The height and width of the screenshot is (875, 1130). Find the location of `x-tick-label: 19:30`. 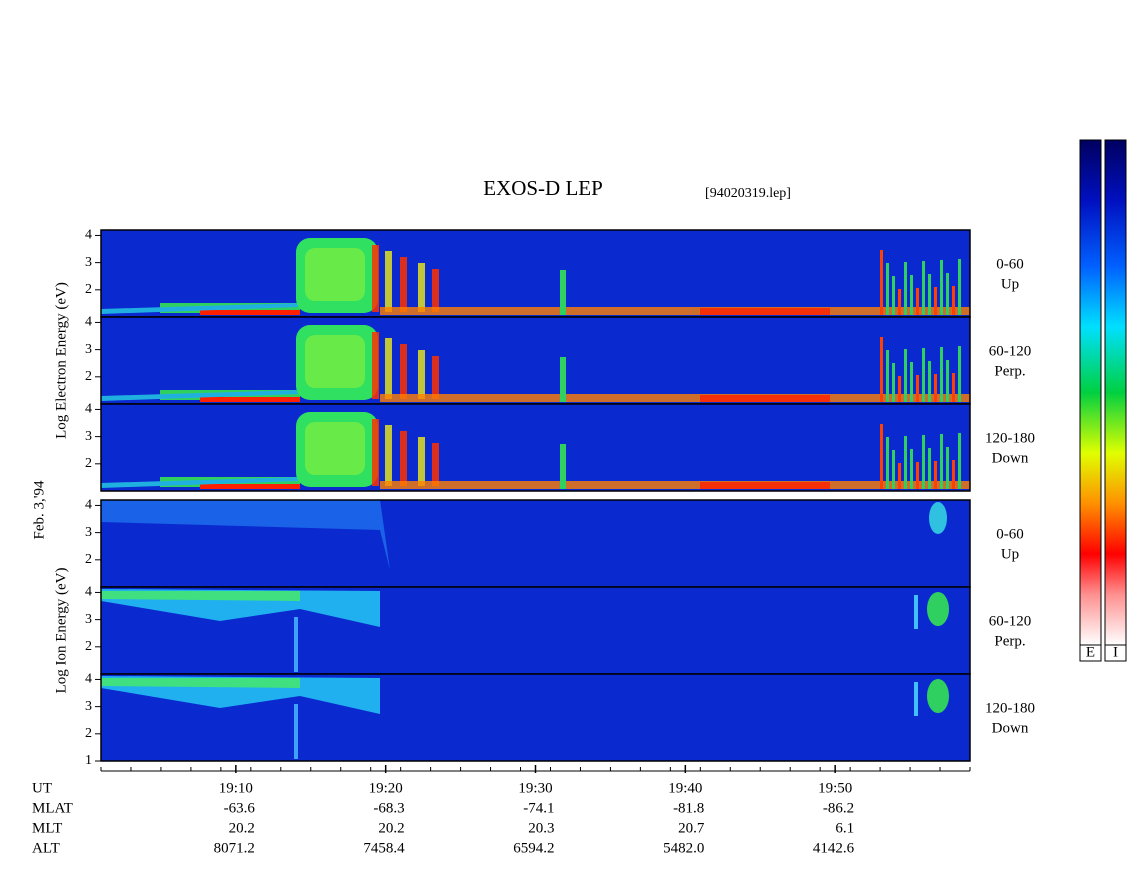

x-tick-label: 19:30 is located at coordinates (535, 788).